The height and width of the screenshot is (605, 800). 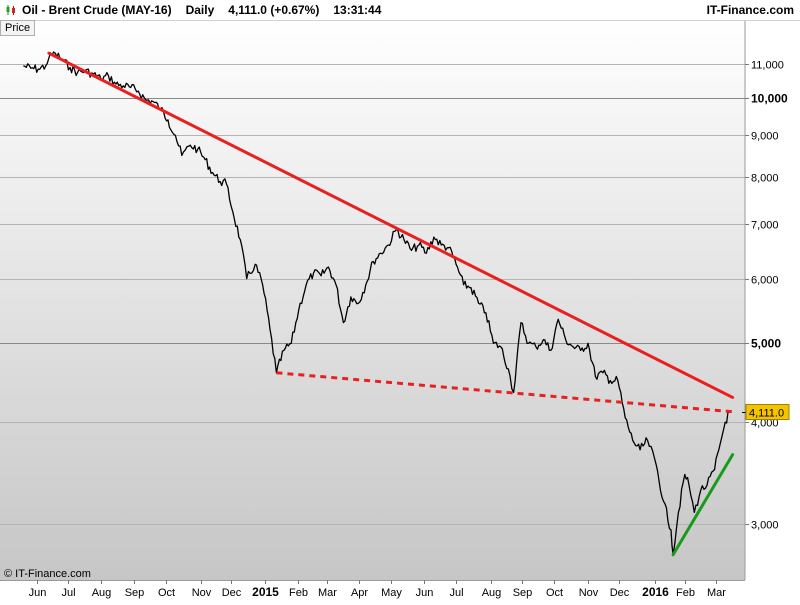 What do you see at coordinates (10, 10) in the screenshot?
I see `candlestick-icon` at bounding box center [10, 10].